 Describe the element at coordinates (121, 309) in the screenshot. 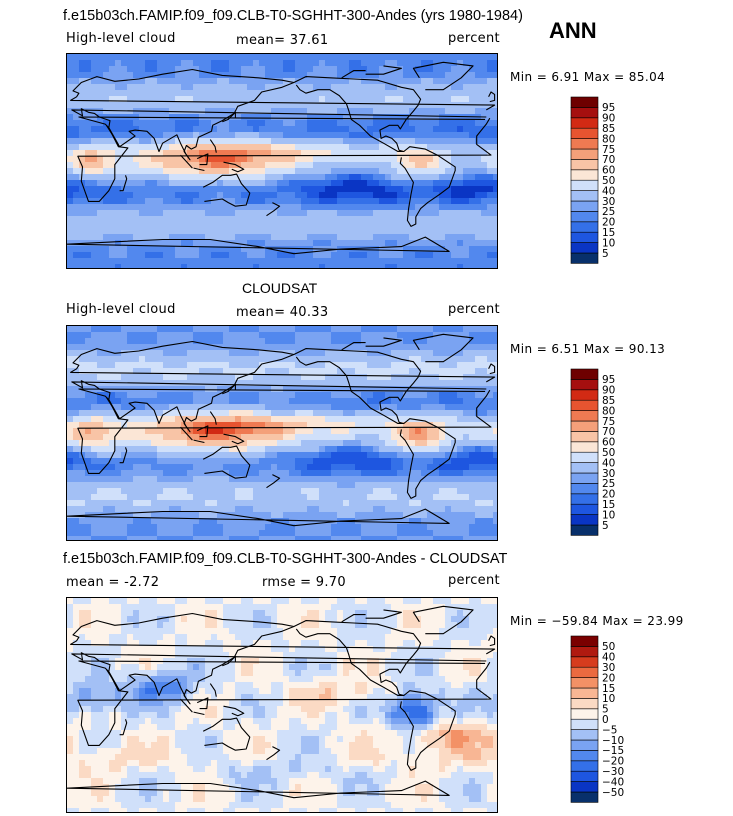

I see `panel2-left-label: High-level cloud` at that location.